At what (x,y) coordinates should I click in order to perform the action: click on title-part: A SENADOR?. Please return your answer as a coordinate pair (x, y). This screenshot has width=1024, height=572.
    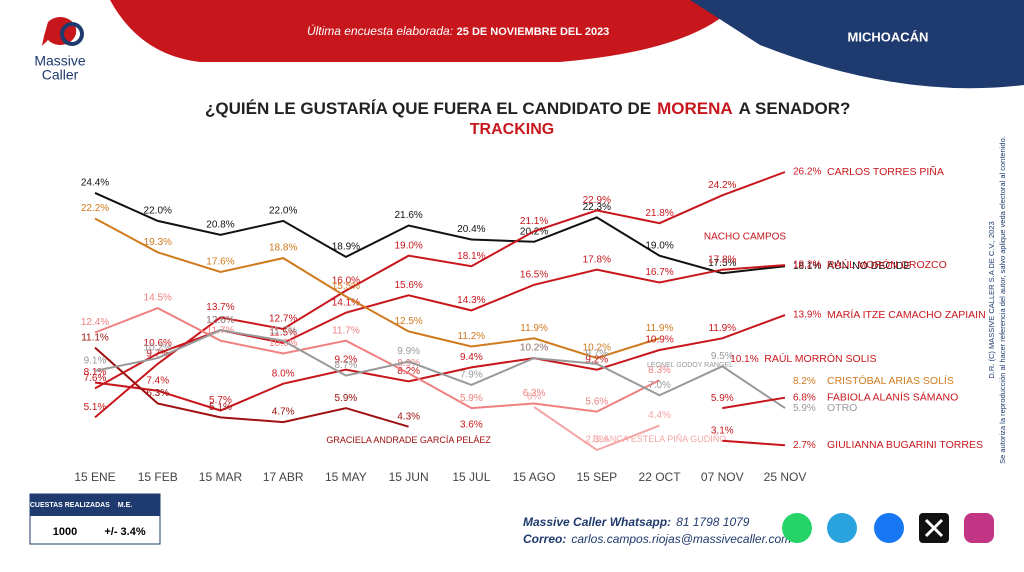
    Looking at the image, I should click on (795, 108).